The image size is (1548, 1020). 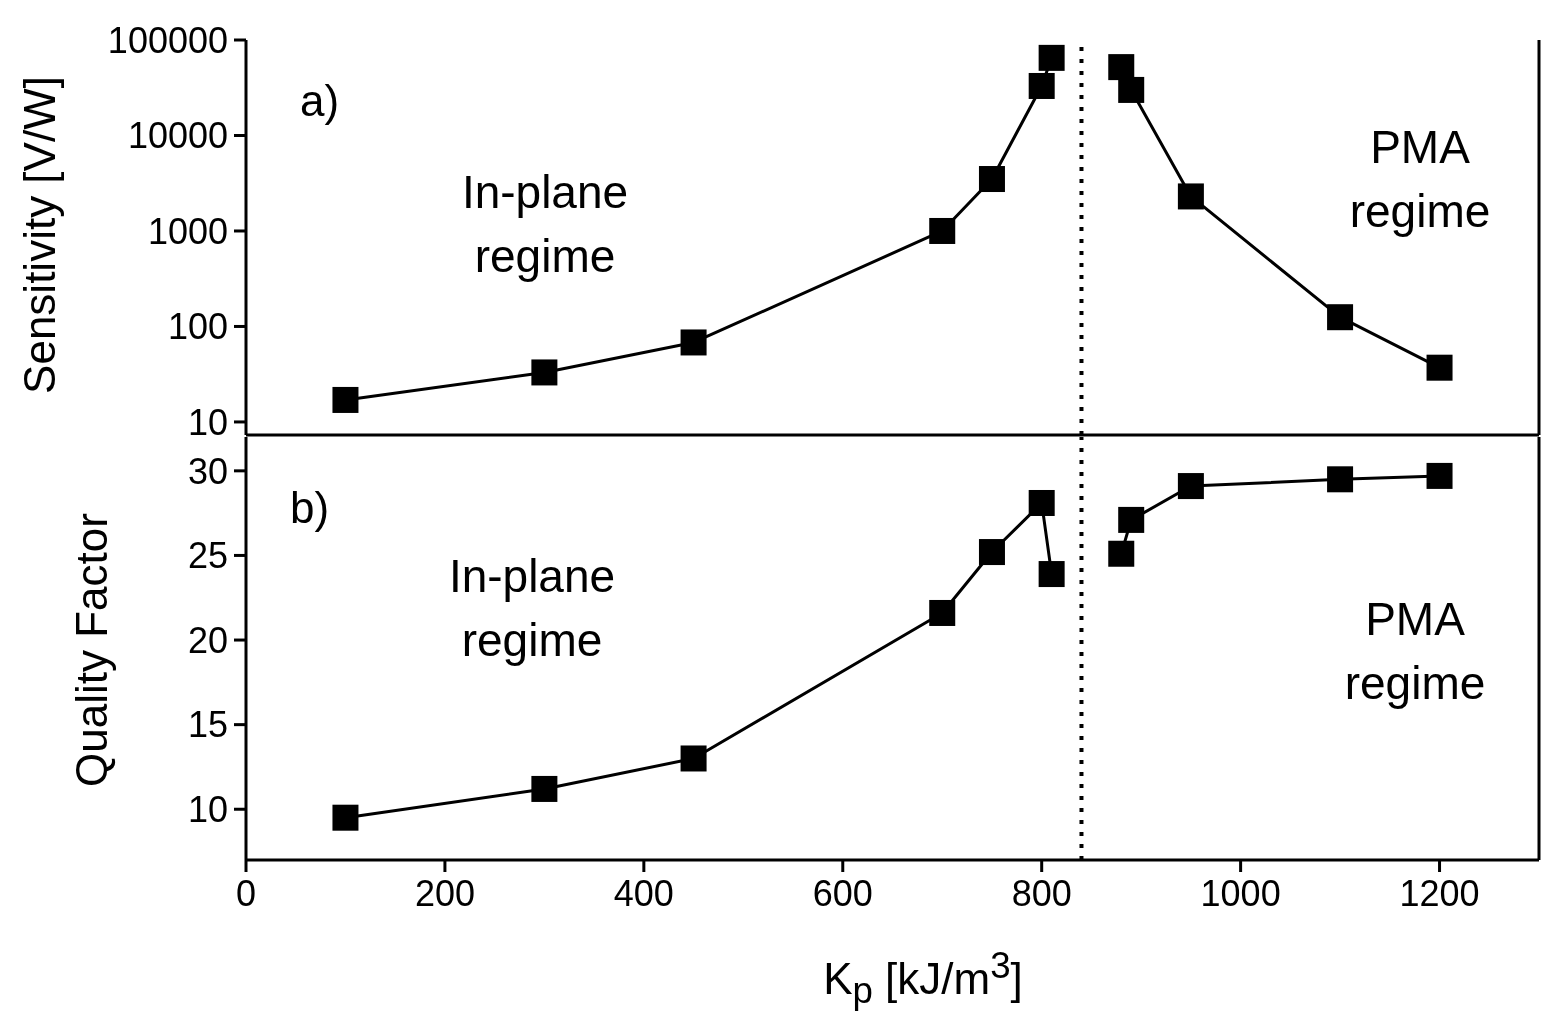 What do you see at coordinates (320, 101) in the screenshot?
I see `annotation: a)` at bounding box center [320, 101].